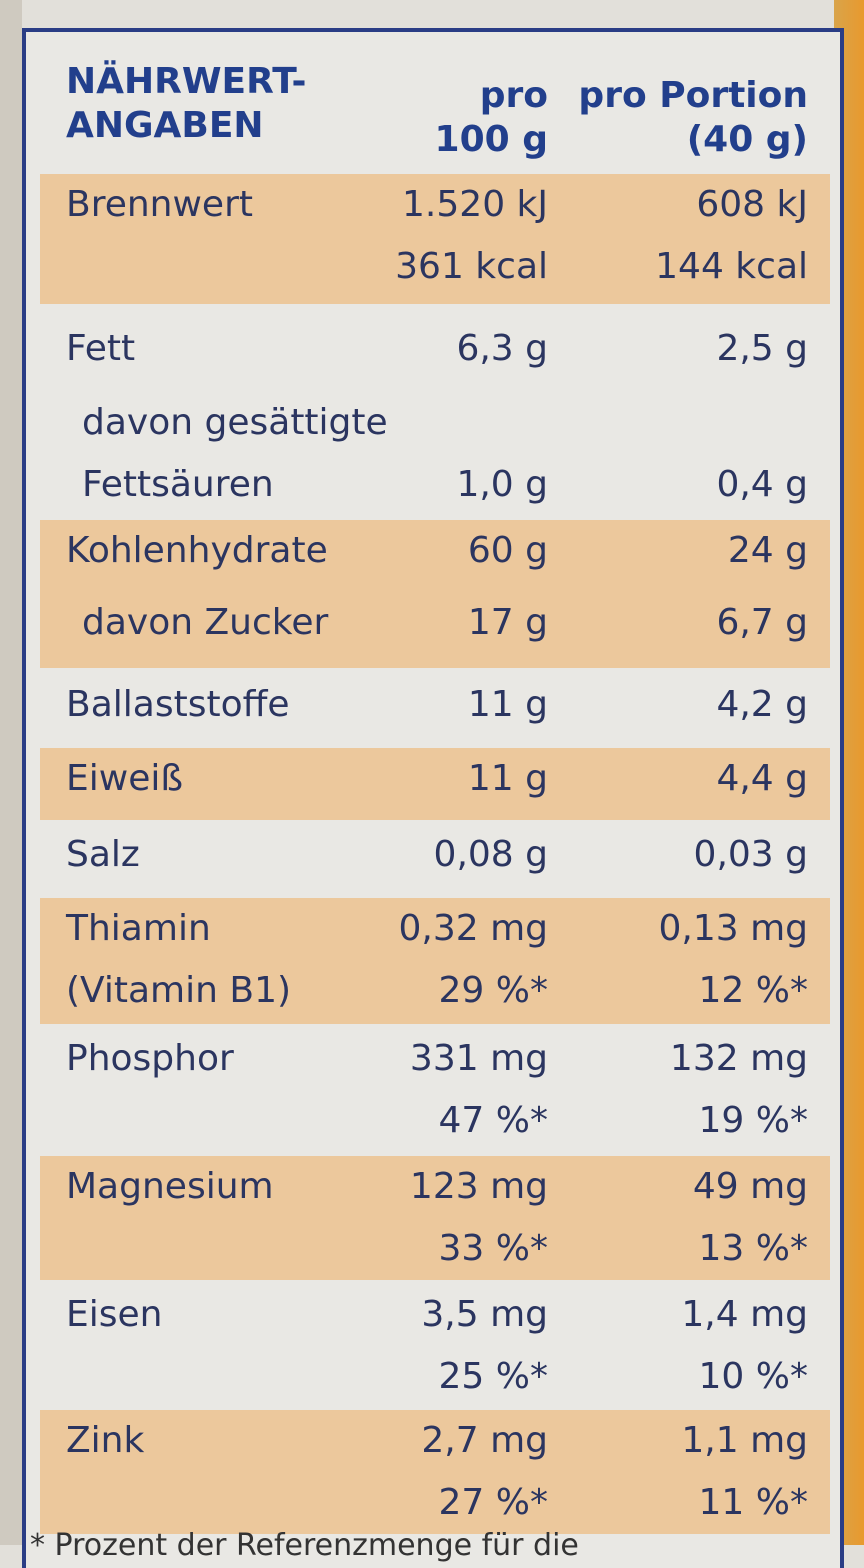 The image size is (864, 1568). I want to click on row-per-portion: 49 mg 13 %*, so click(750, 1217).